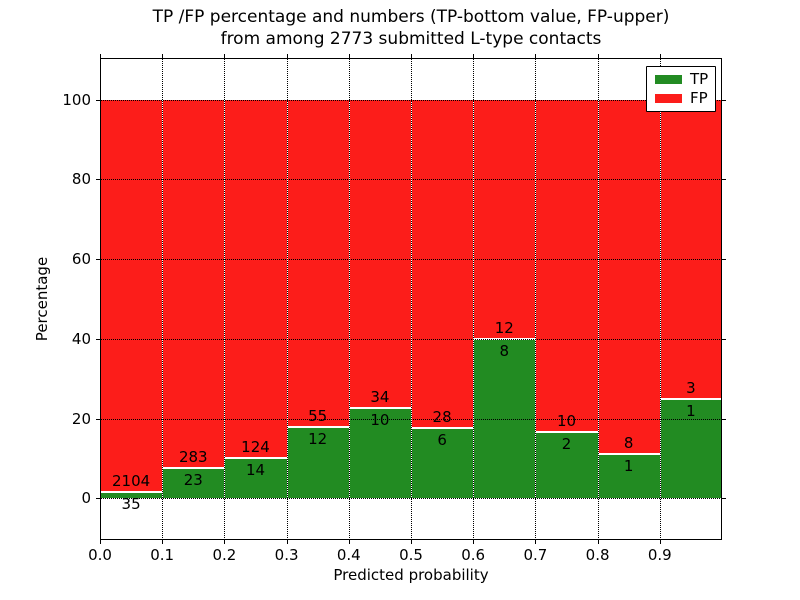 The height and width of the screenshot is (600, 800). What do you see at coordinates (380, 419) in the screenshot?
I see `tp-count-label: 10` at bounding box center [380, 419].